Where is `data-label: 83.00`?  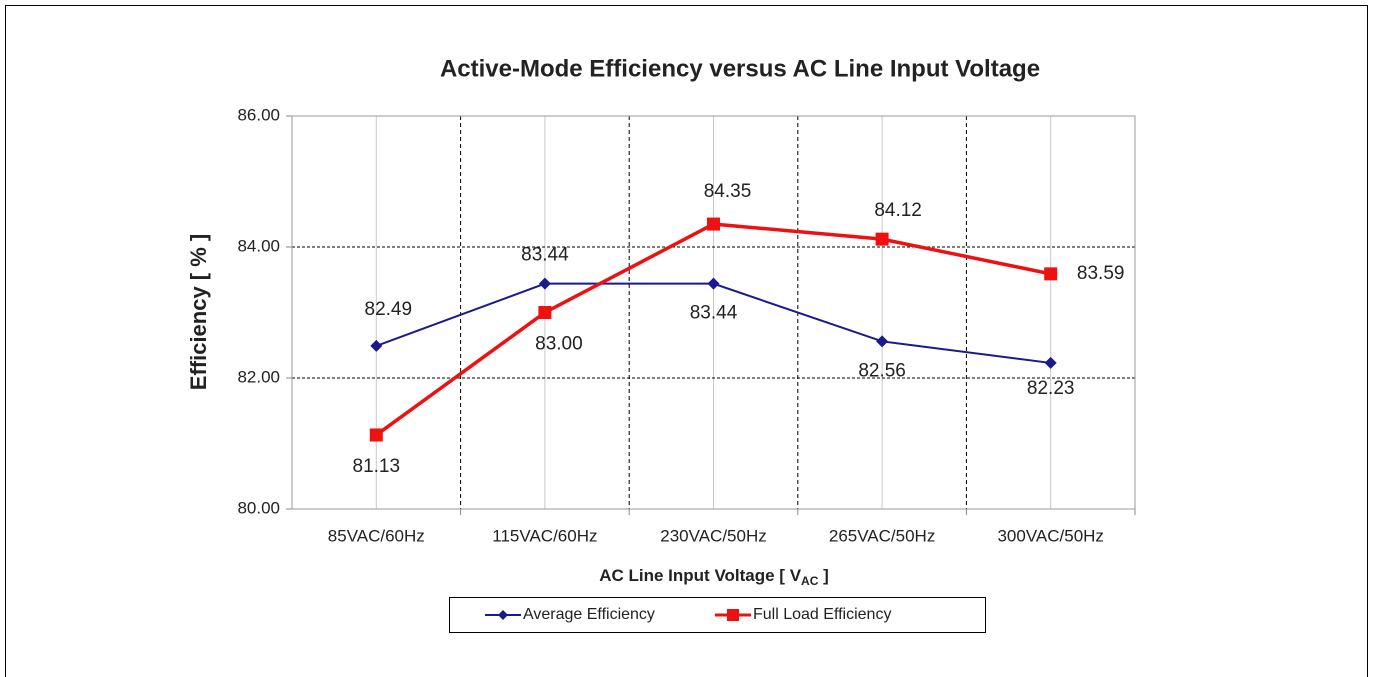
data-label: 83.00 is located at coordinates (559, 344).